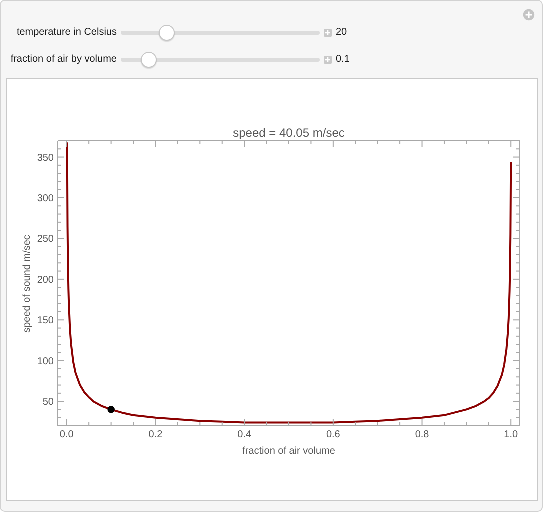 The image size is (544, 513). Describe the element at coordinates (342, 32) in the screenshot. I see `text: 20` at that location.